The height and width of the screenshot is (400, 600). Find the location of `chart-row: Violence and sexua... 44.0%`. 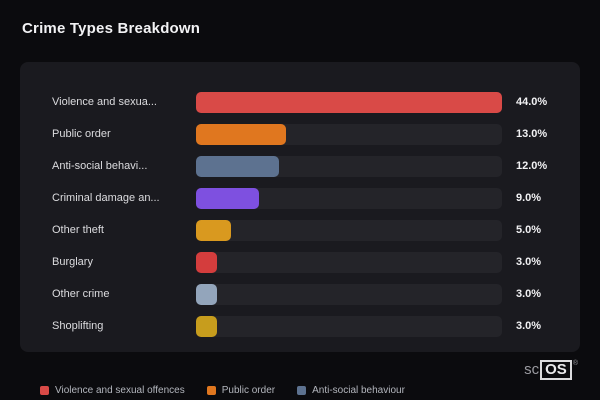

chart-row: Violence and sexua... 44.0% is located at coordinates (308, 102).